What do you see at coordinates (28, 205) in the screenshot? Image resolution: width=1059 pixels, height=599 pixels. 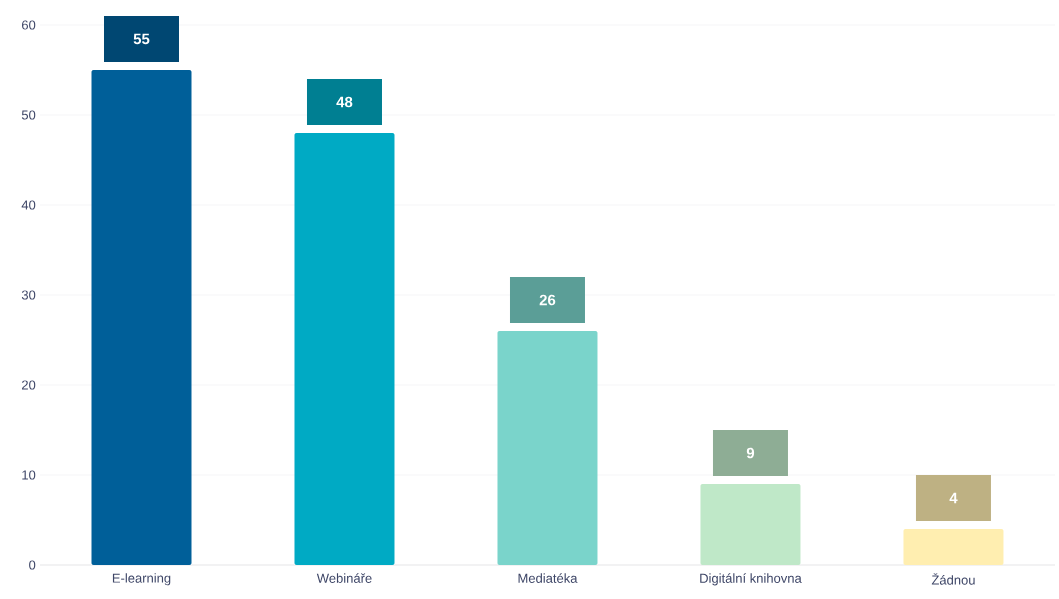 I see `y-tick-label: 40` at bounding box center [28, 205].